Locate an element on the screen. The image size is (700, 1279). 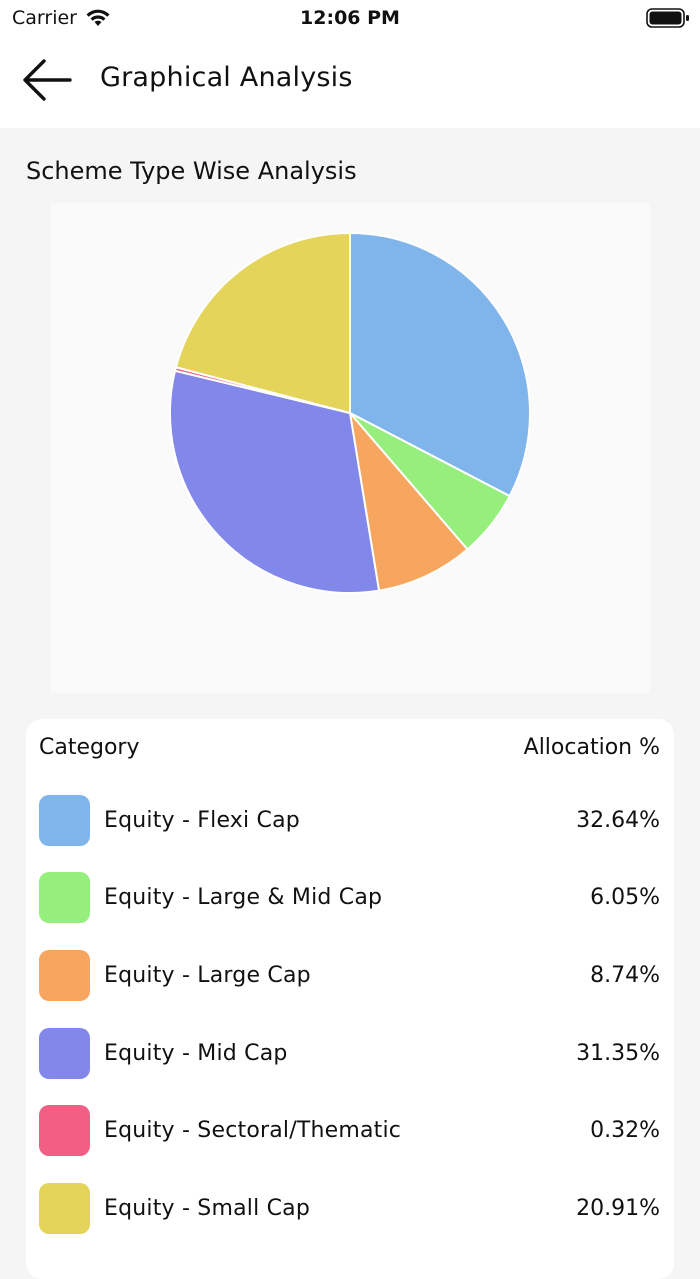
table-row: Equity - Mid Cap 31.35% is located at coordinates (350, 1053).